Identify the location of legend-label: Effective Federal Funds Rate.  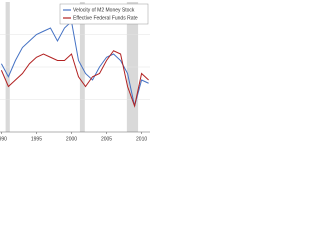
(105, 18).